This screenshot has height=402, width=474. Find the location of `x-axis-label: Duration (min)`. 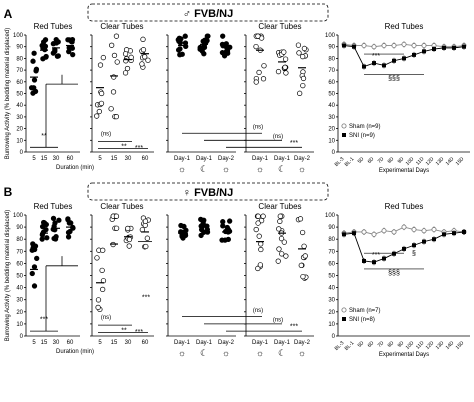

x-axis-label: Duration (min) is located at coordinates (75, 168).